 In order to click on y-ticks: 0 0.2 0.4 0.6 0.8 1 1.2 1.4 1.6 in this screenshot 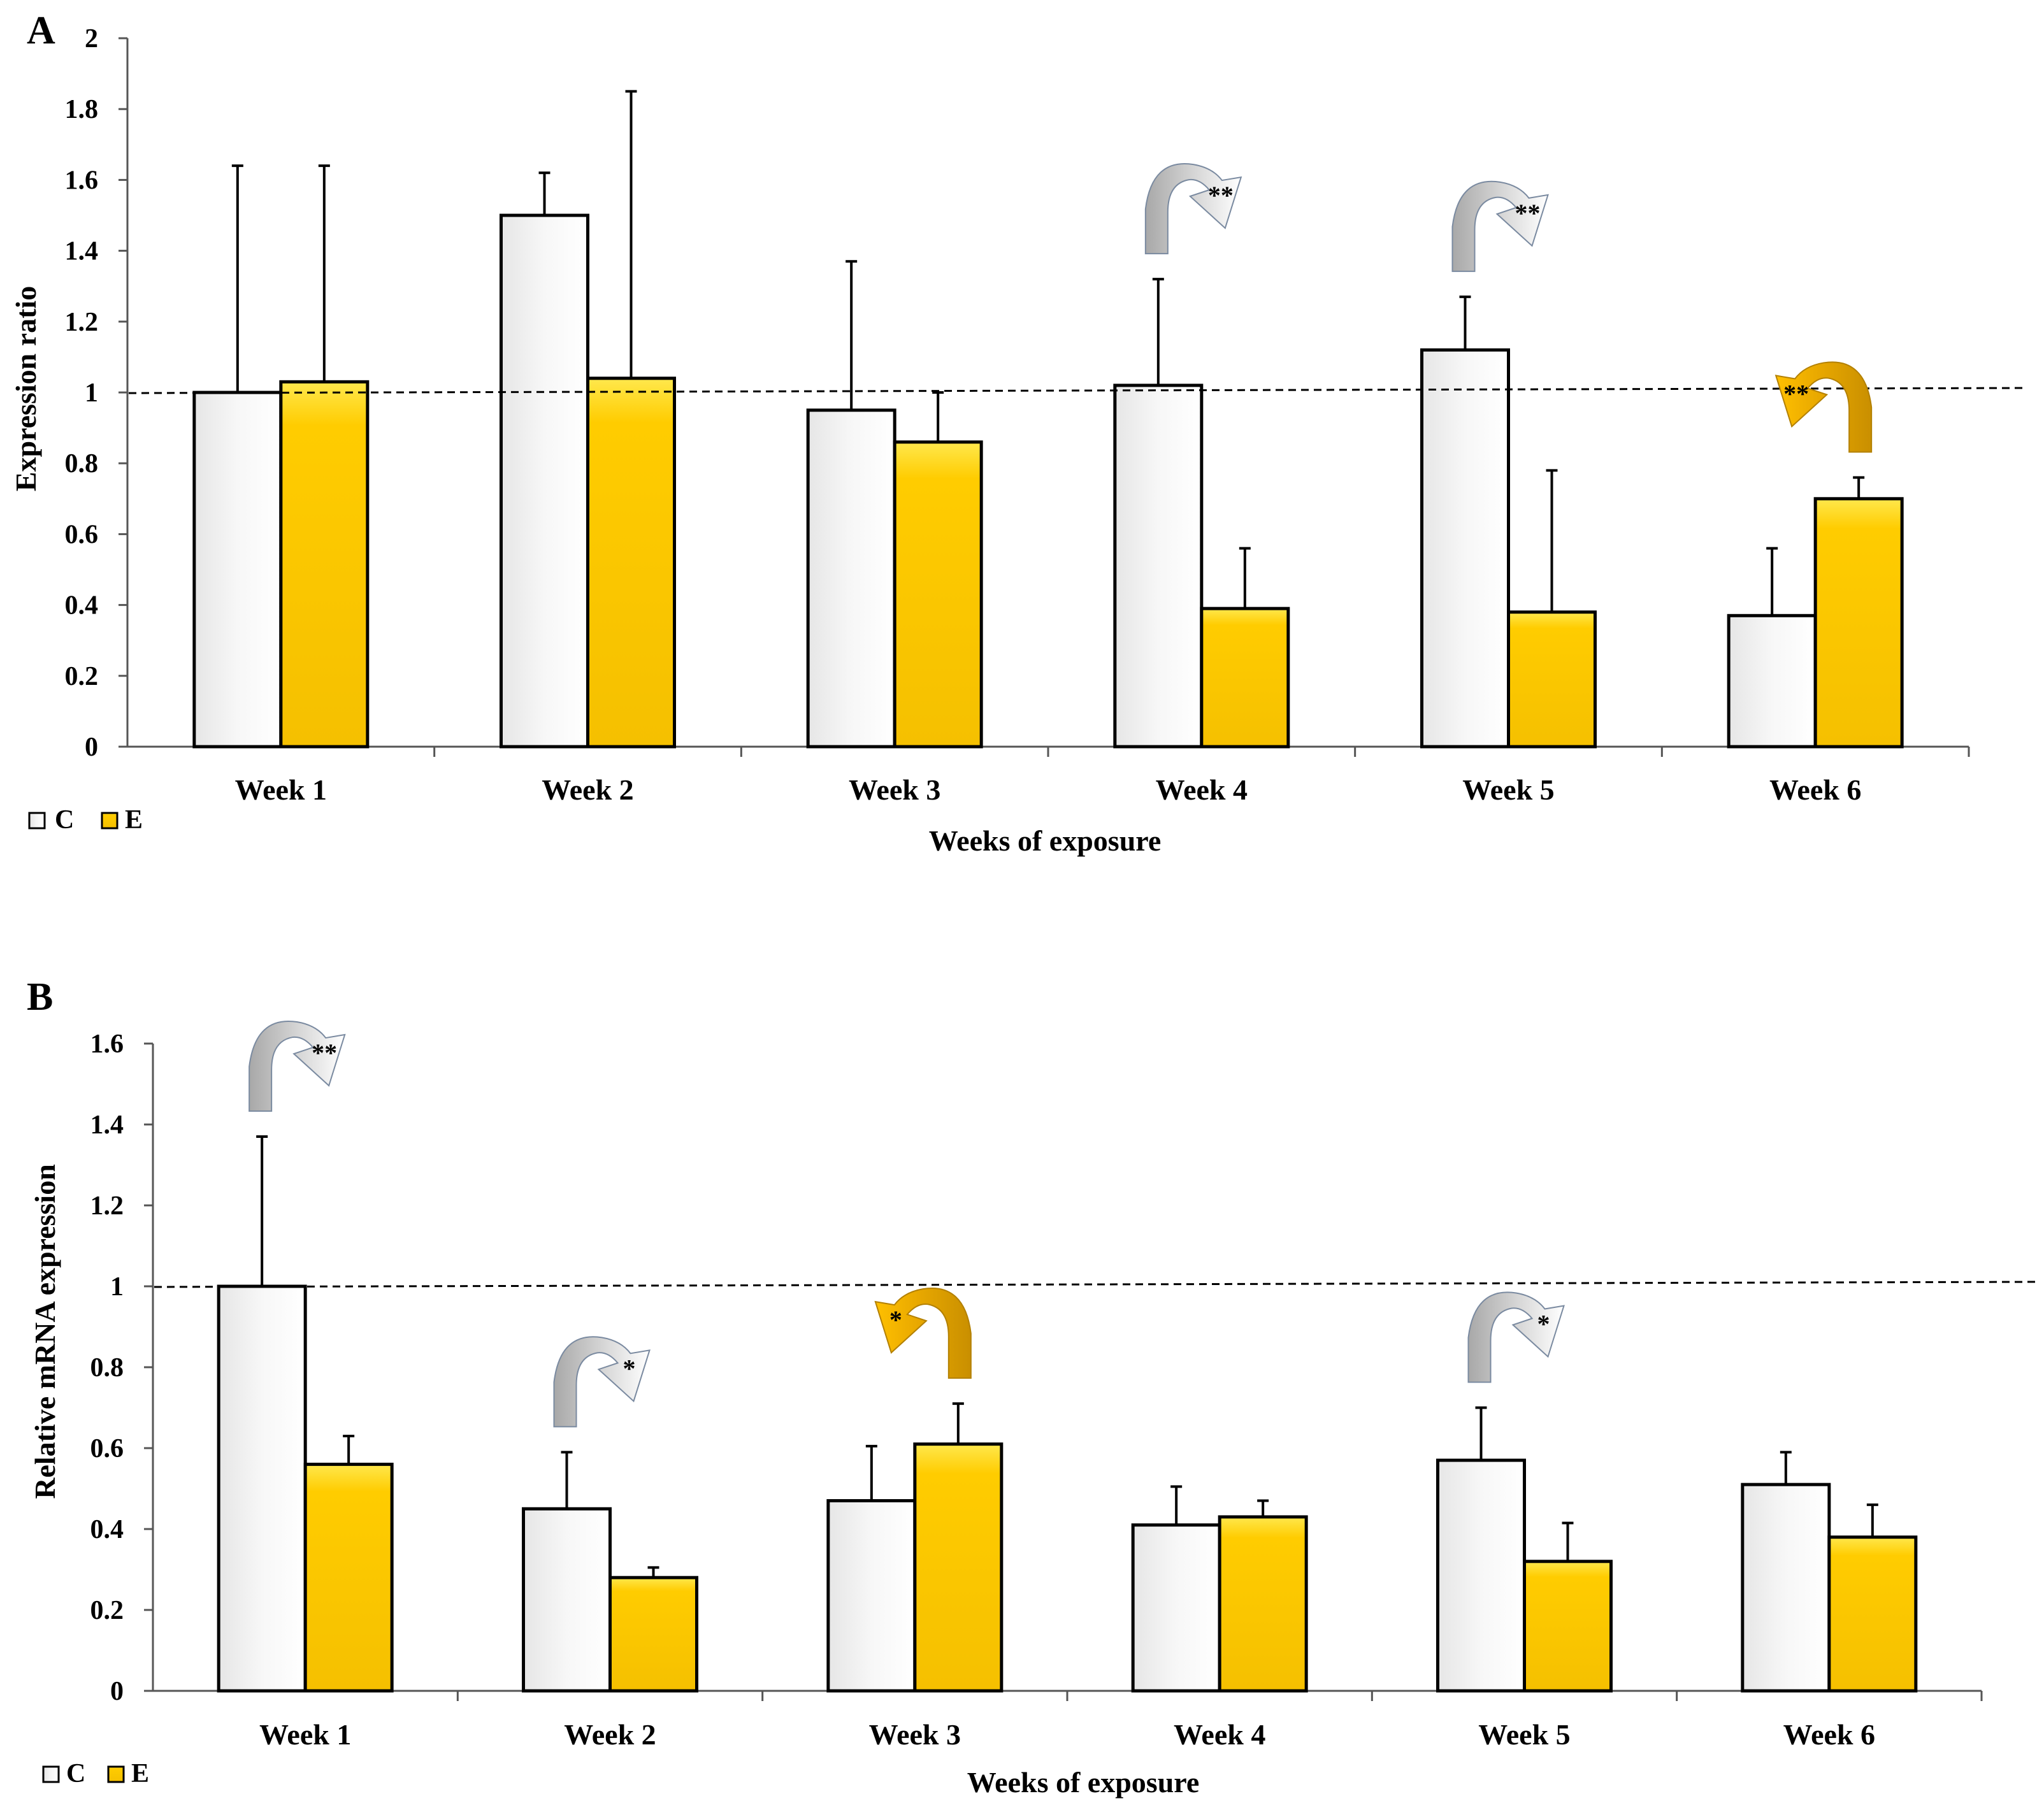, I will do `click(121, 1368)`.